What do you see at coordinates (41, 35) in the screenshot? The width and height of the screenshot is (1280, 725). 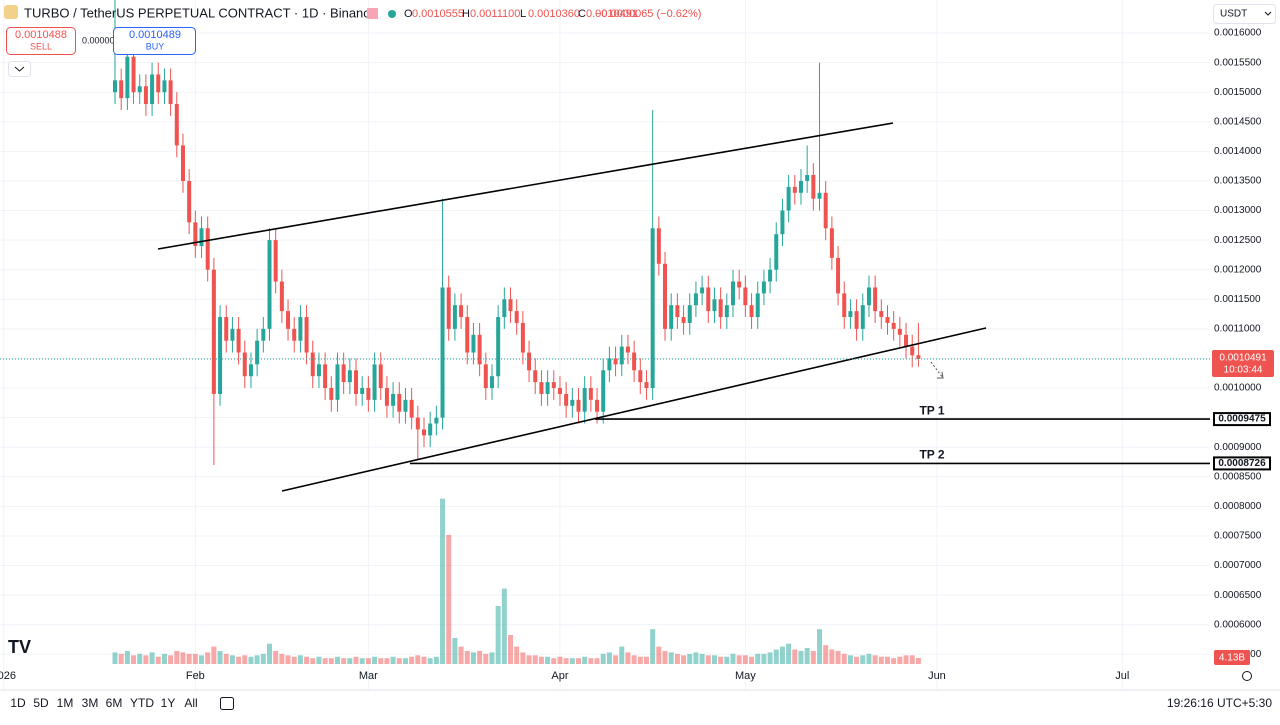 I see `sell-price: 0.0010488` at bounding box center [41, 35].